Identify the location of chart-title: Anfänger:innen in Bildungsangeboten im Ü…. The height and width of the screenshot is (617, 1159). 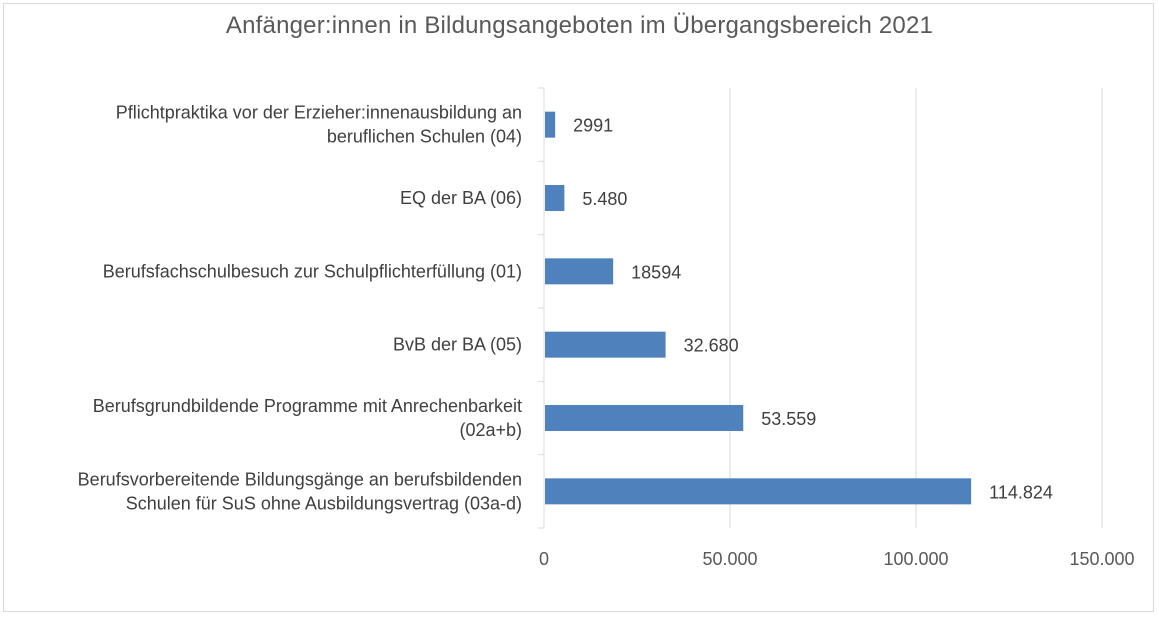
(579, 25).